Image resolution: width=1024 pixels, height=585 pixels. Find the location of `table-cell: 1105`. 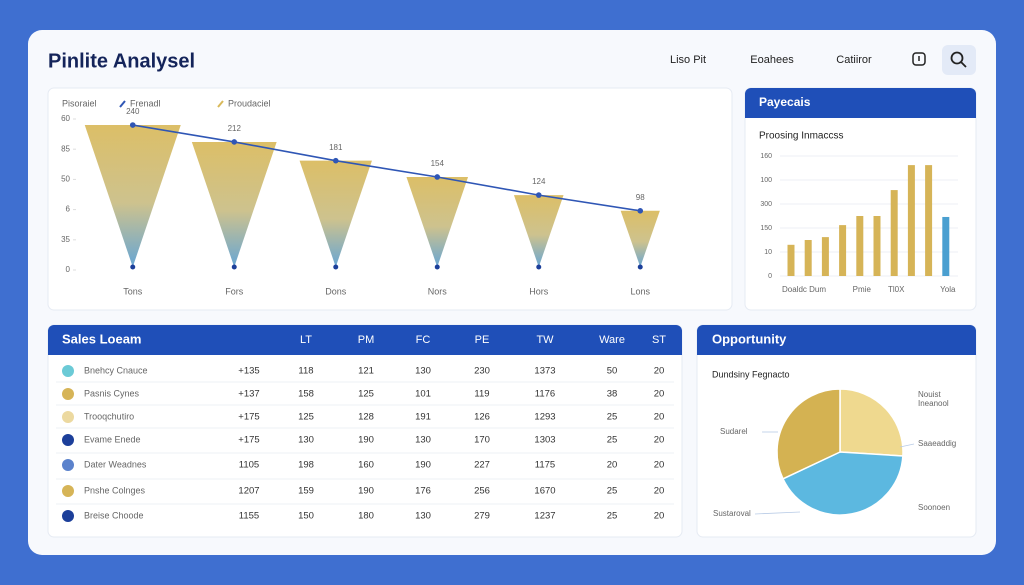

table-cell: 1105 is located at coordinates (249, 465).